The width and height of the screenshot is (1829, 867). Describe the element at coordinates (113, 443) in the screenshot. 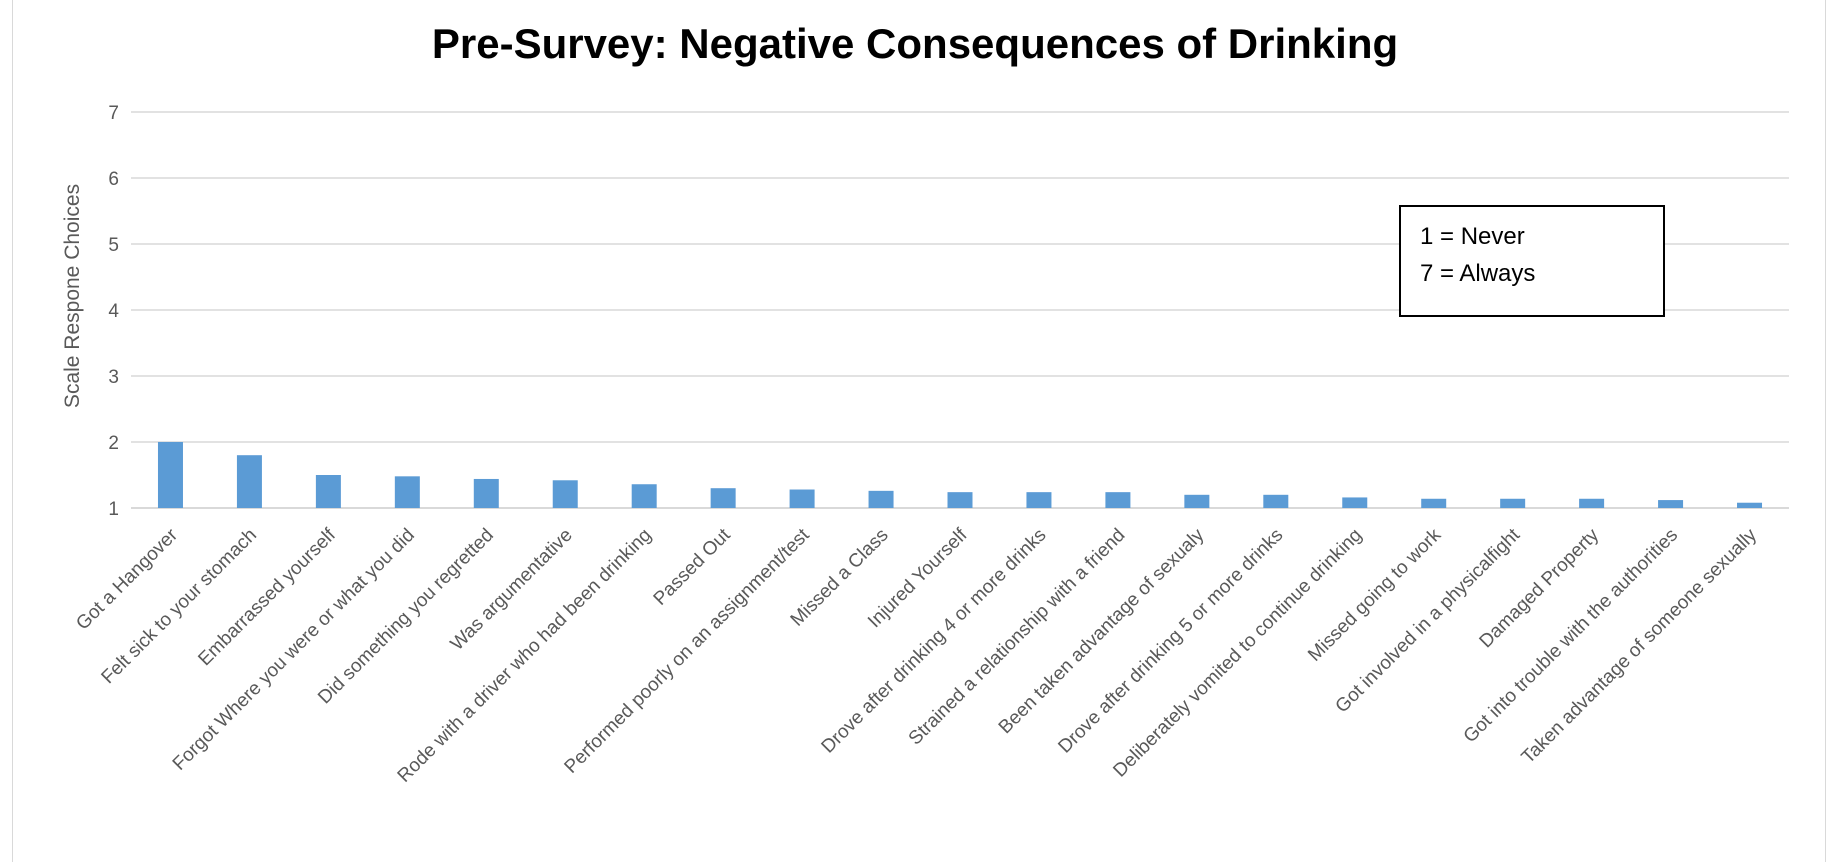

I see `y-tick-label: 2` at that location.